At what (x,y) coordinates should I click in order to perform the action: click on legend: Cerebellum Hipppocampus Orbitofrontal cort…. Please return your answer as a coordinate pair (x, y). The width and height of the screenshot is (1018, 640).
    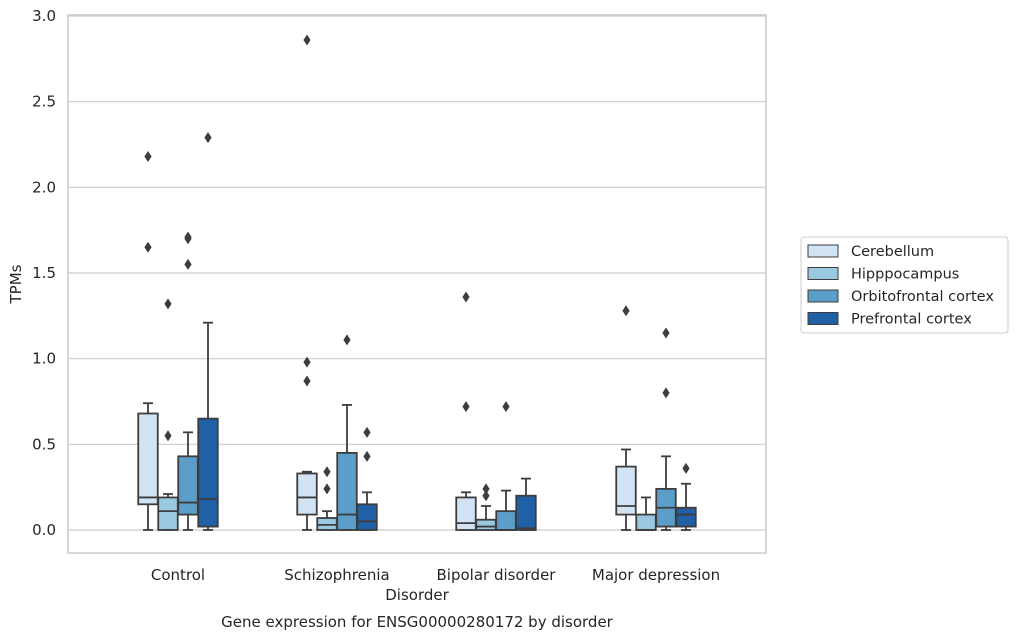
    Looking at the image, I should click on (904, 285).